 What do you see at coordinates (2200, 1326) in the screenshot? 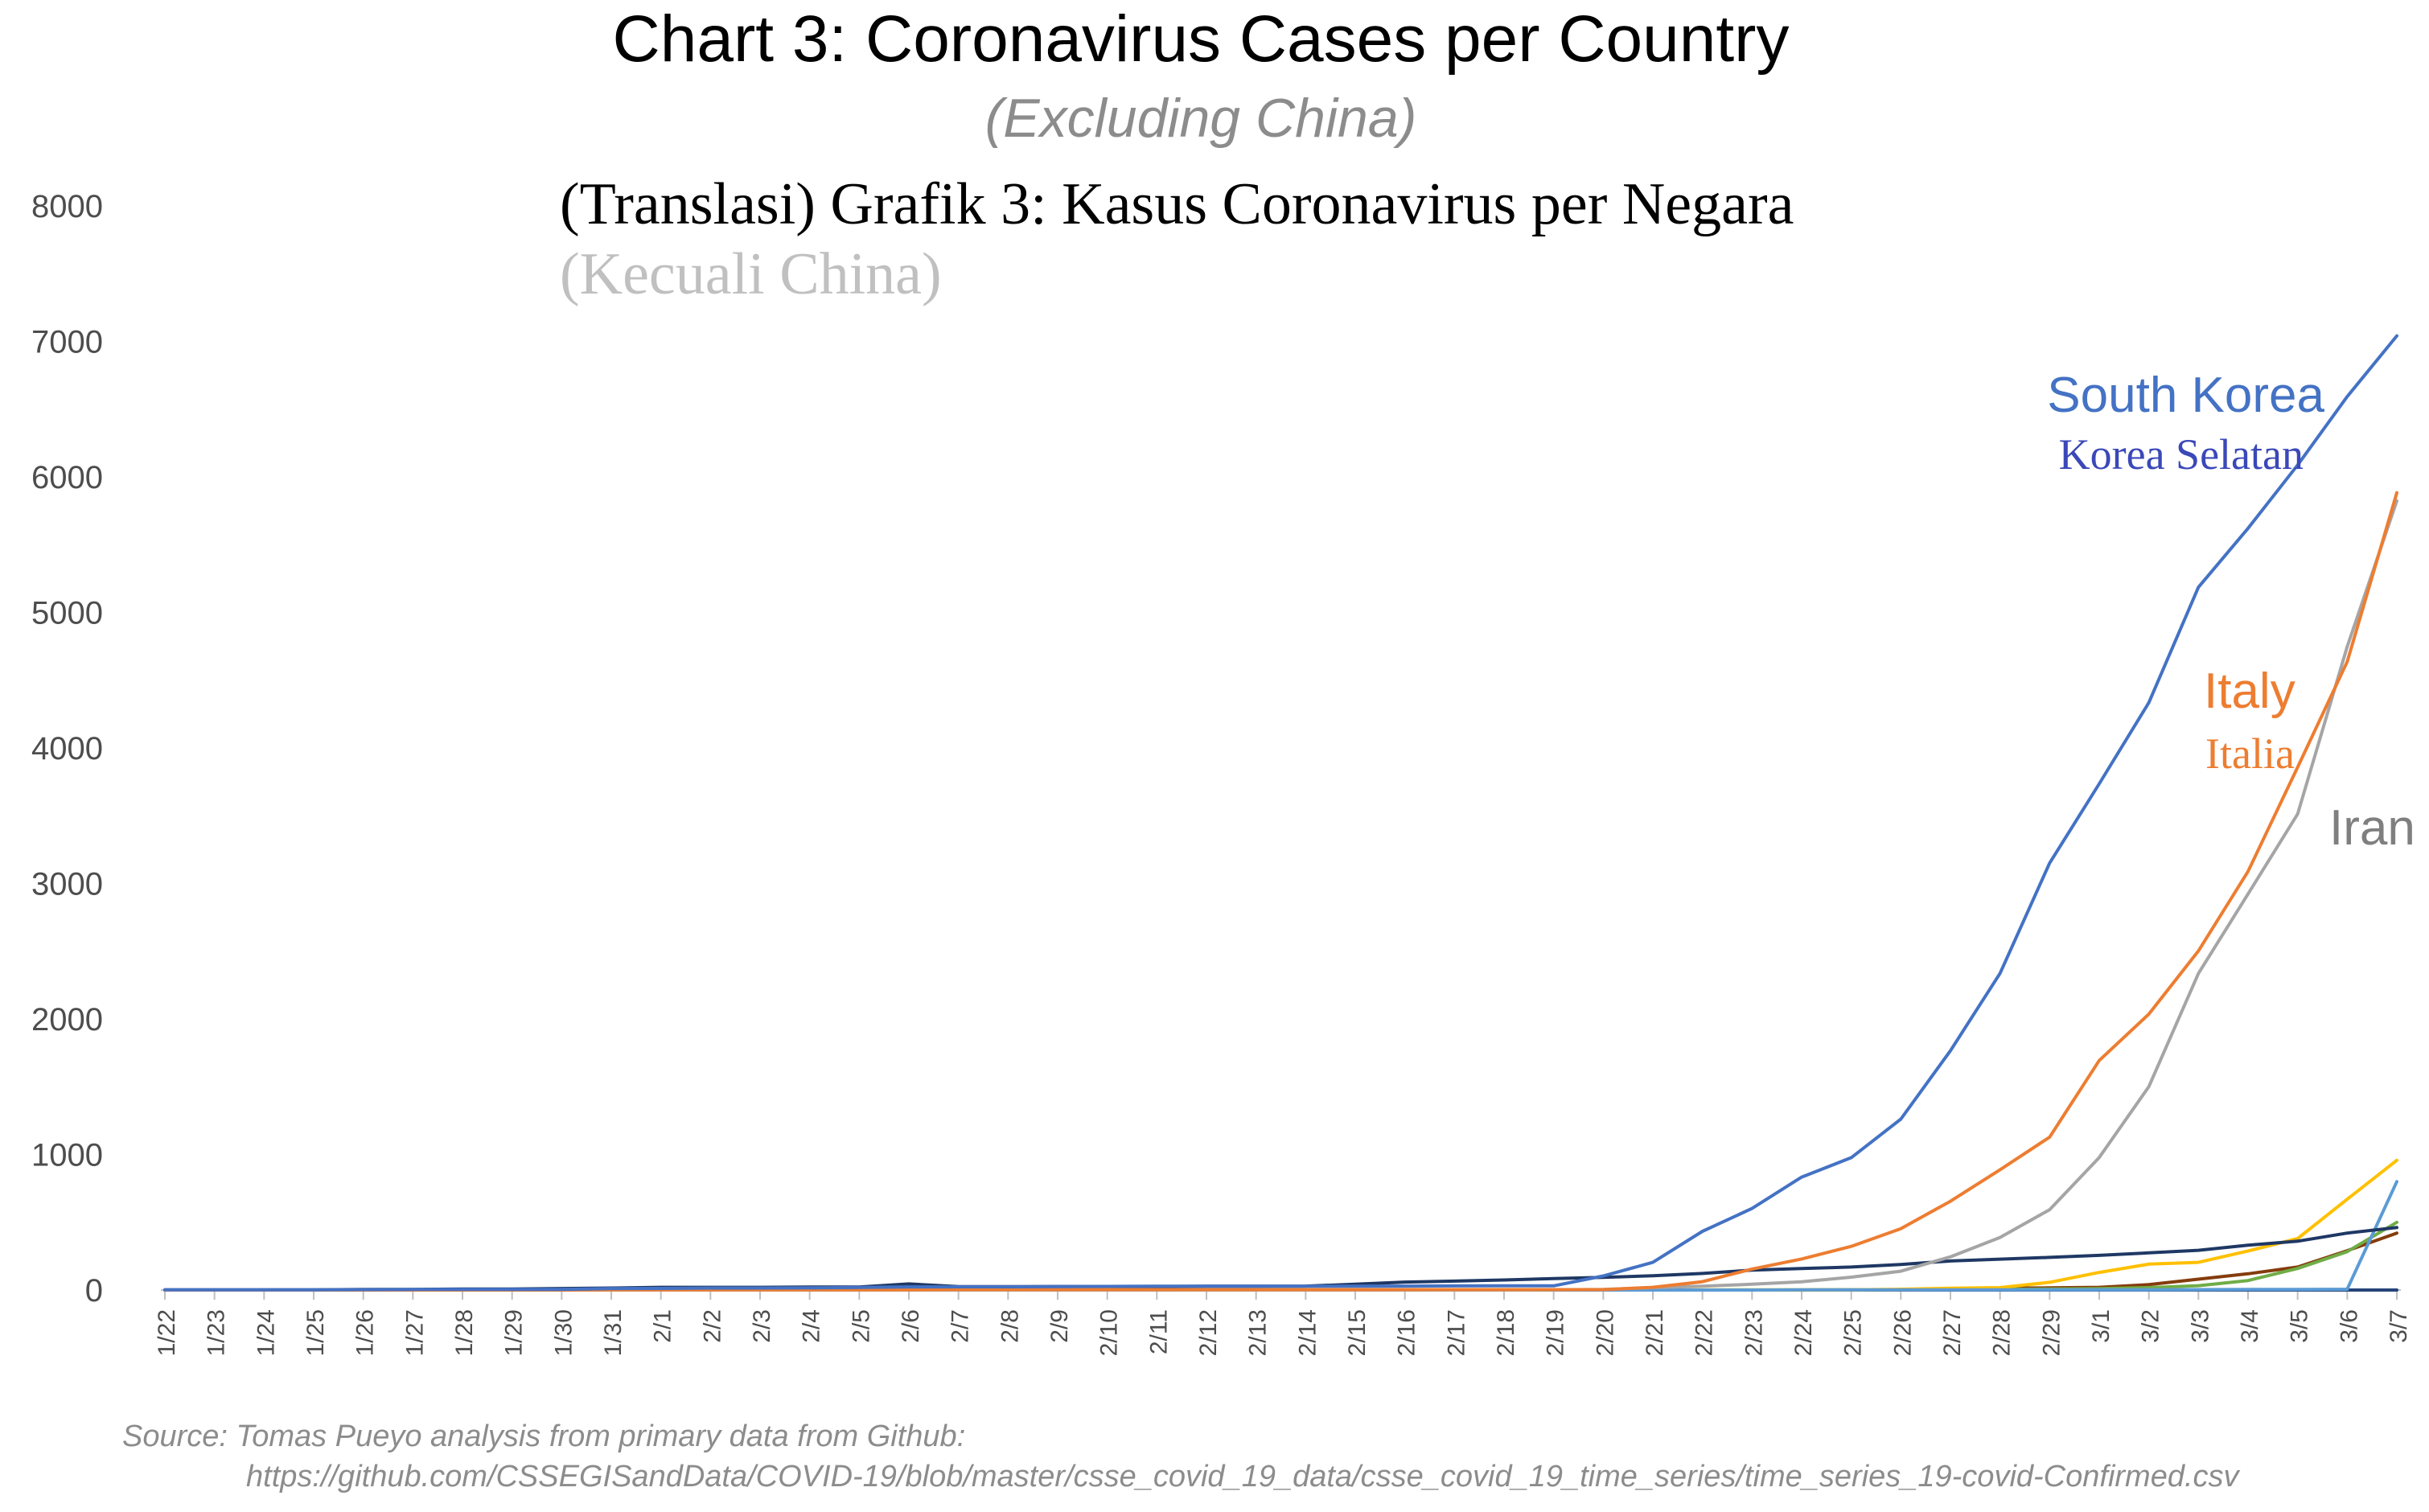
I see `x-tick-label: 3/3` at bounding box center [2200, 1326].